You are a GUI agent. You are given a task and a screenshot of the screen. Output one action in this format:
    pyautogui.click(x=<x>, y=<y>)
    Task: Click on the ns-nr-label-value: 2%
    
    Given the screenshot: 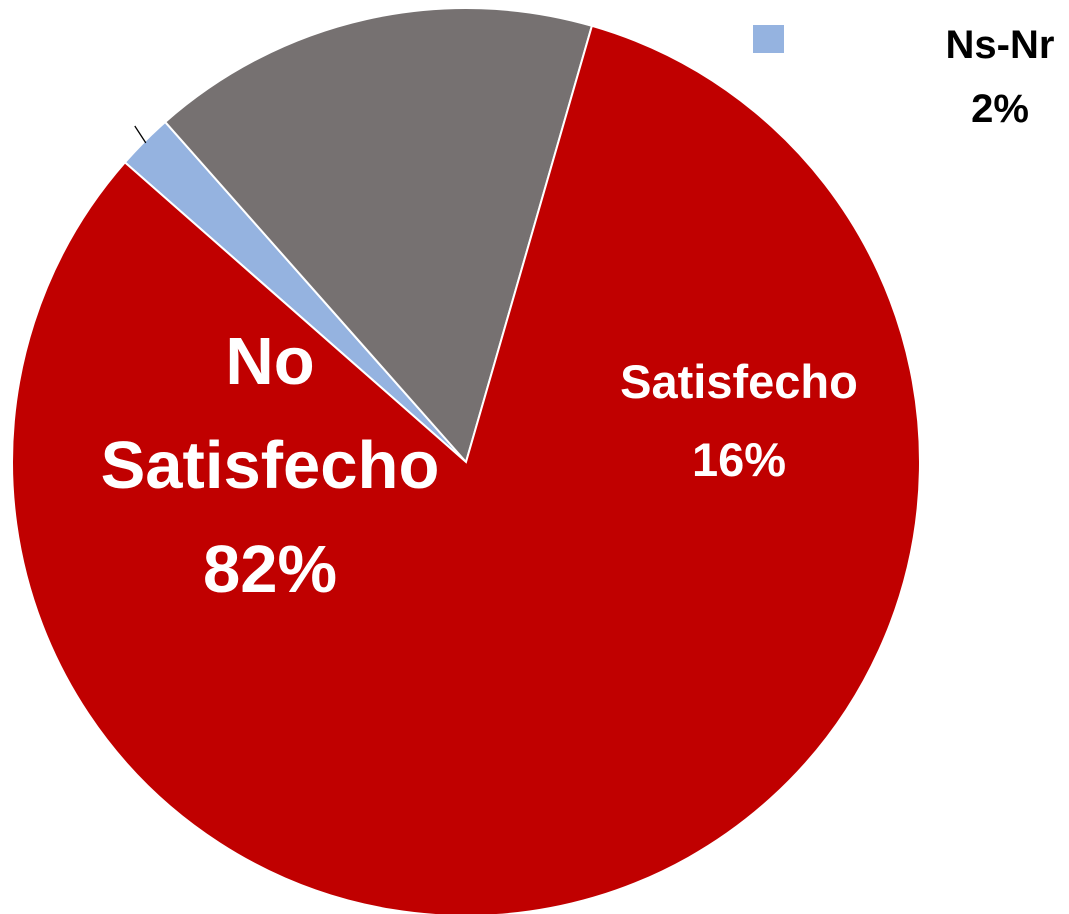 What is the action you would take?
    pyautogui.click(x=1000, y=109)
    